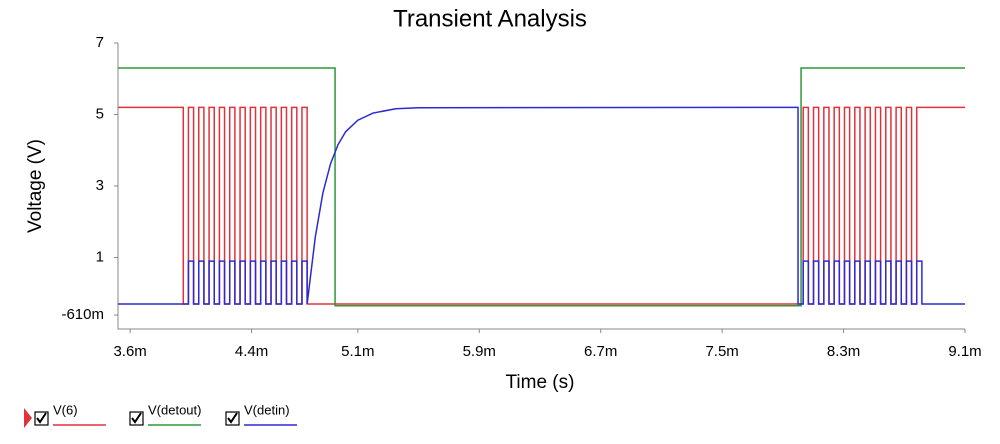 The image size is (1000, 444). What do you see at coordinates (964, 351) in the screenshot?
I see `x-tick-label: 9.1m` at bounding box center [964, 351].